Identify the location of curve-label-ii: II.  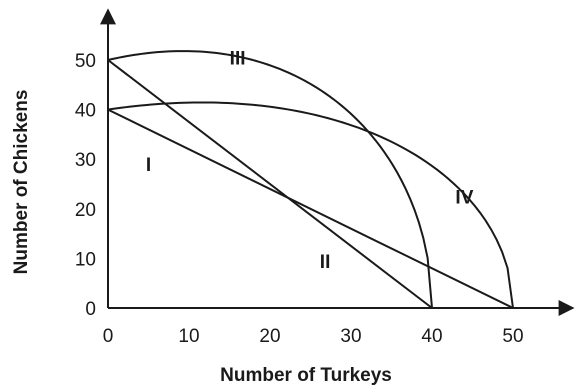
(325, 262).